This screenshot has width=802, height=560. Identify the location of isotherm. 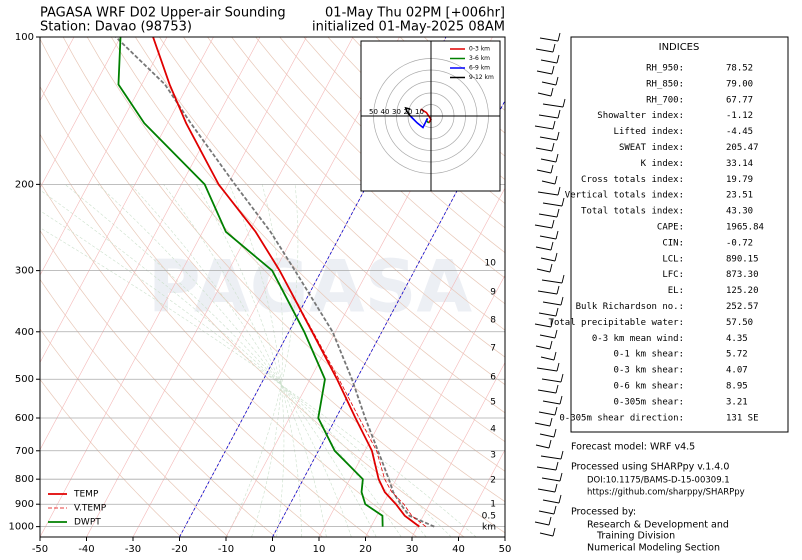
(481, 493).